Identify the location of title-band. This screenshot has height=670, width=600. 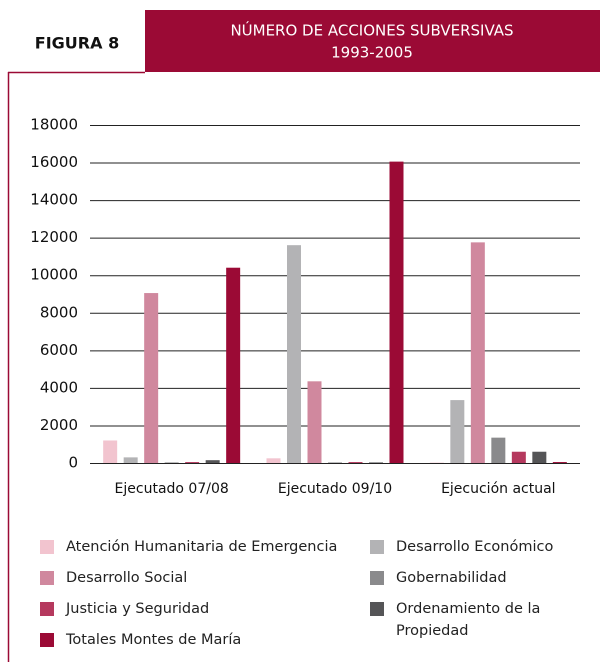
(372, 41).